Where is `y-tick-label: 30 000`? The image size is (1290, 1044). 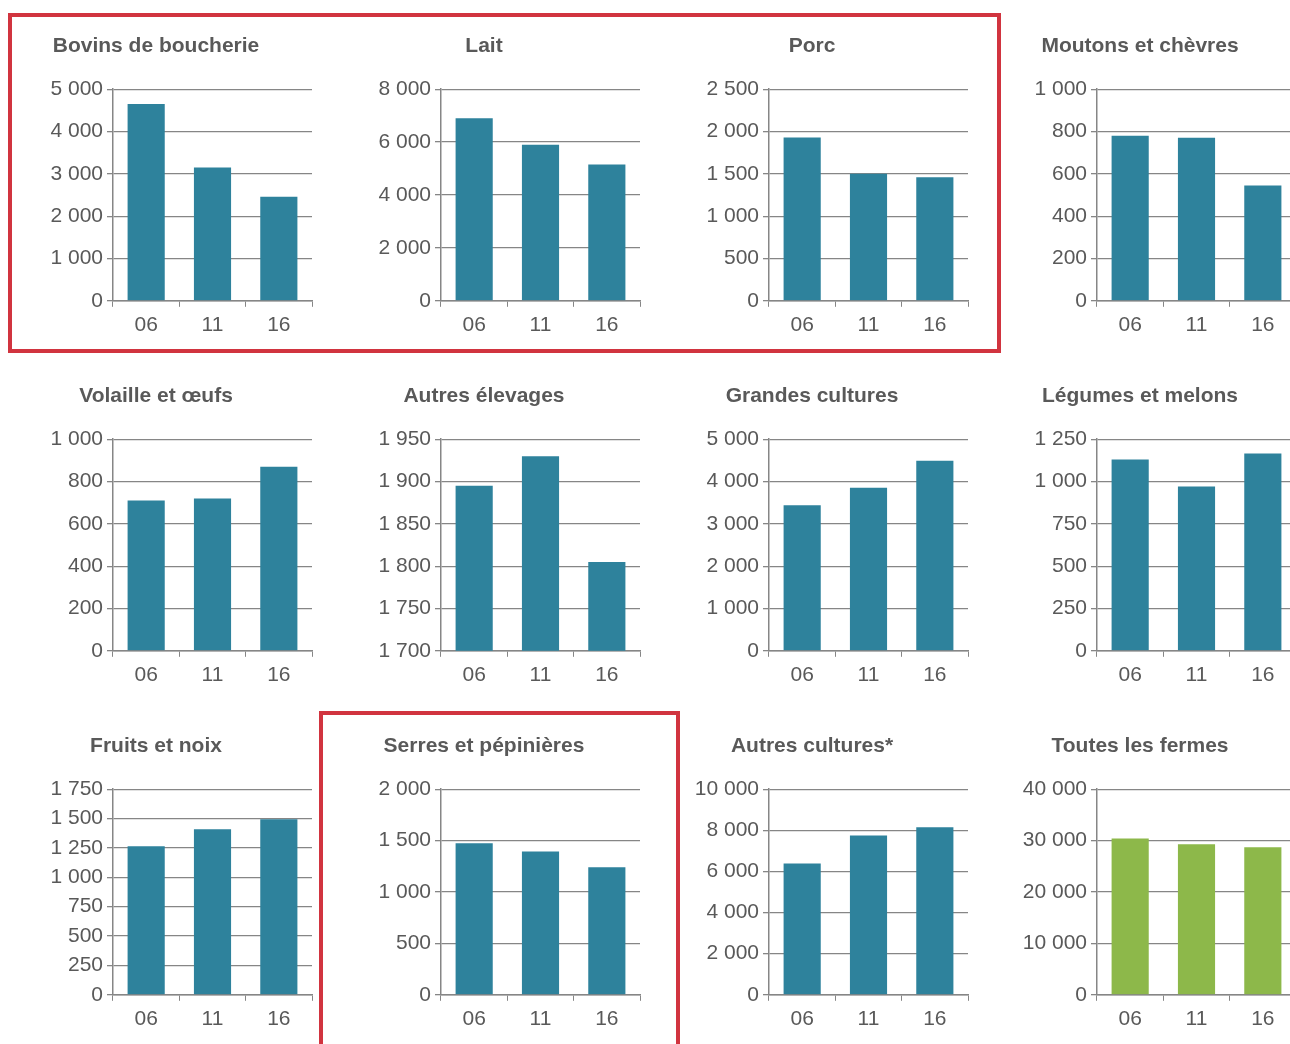 y-tick-label: 30 000 is located at coordinates (1054, 839).